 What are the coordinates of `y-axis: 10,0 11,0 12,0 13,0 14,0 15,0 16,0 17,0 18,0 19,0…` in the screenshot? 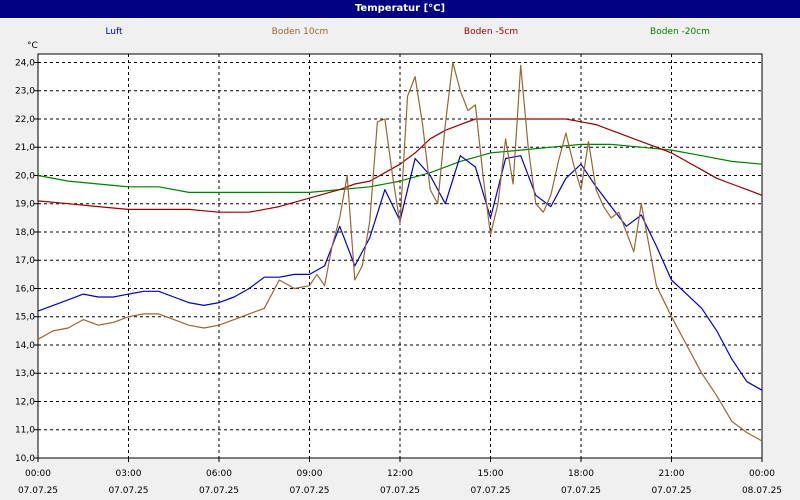 It's located at (26, 261).